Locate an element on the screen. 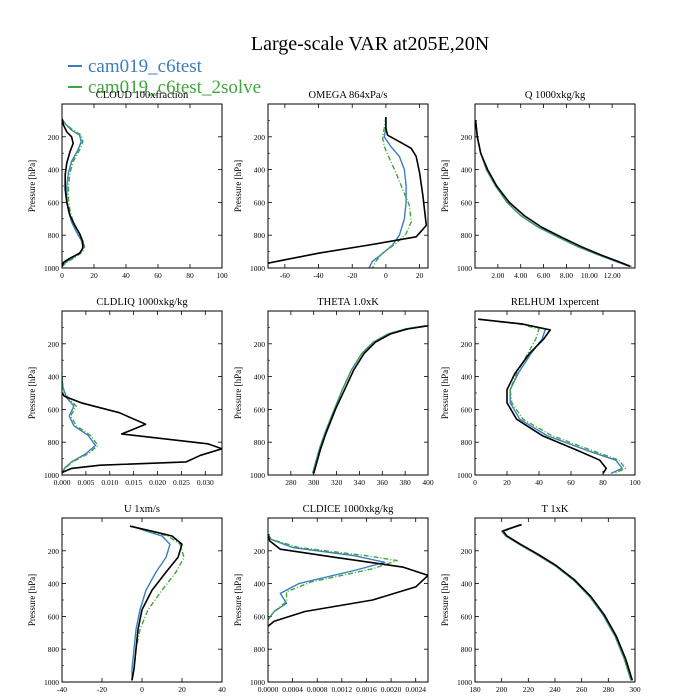 The height and width of the screenshot is (700, 700). x-tick-label: -40 is located at coordinates (319, 275).